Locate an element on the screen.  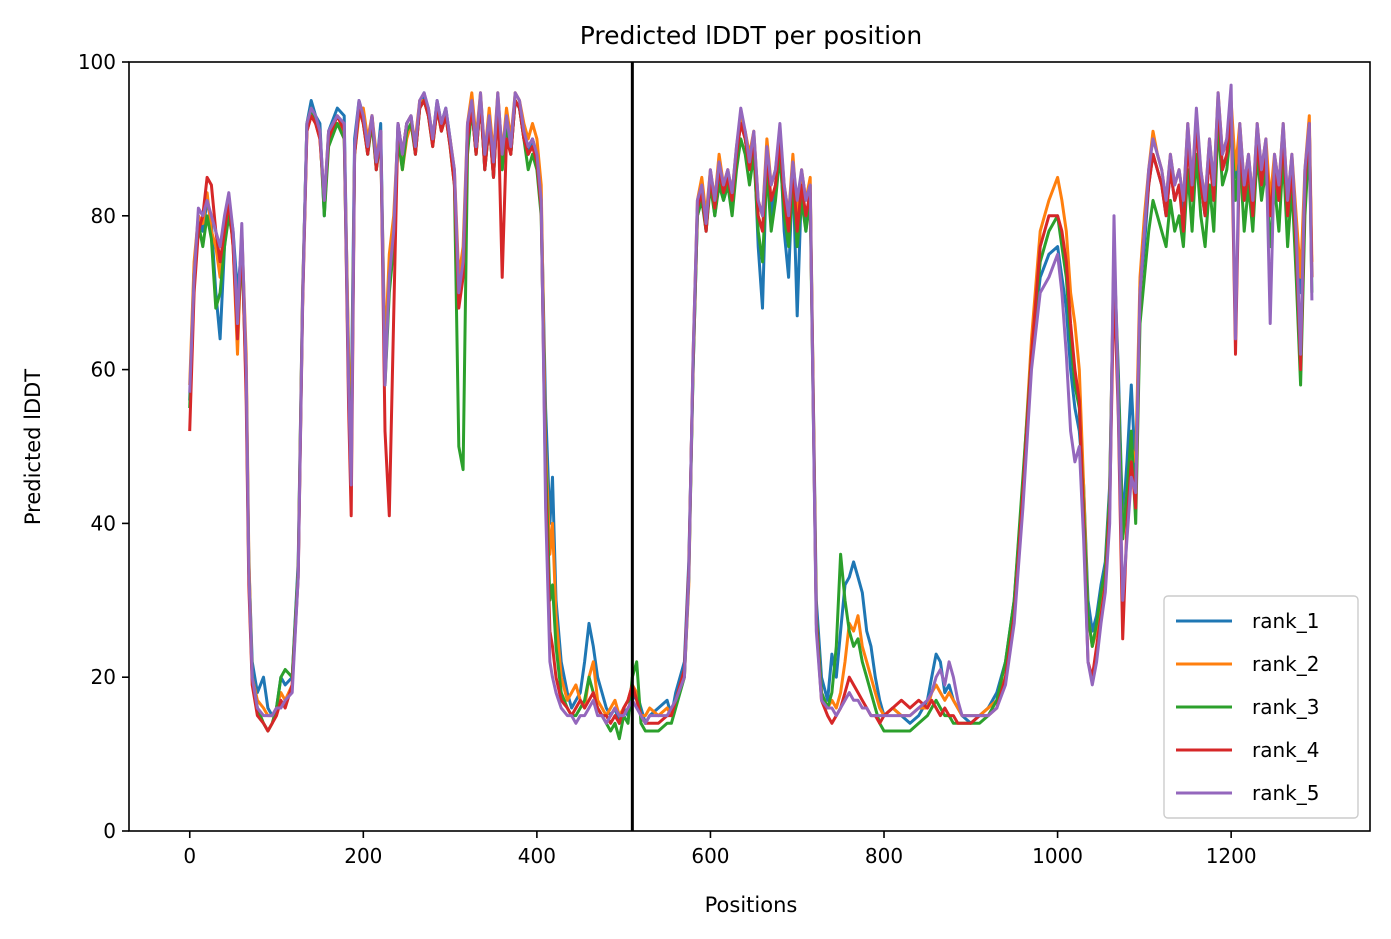
y-tick-label: 0 is located at coordinates (109, 831).